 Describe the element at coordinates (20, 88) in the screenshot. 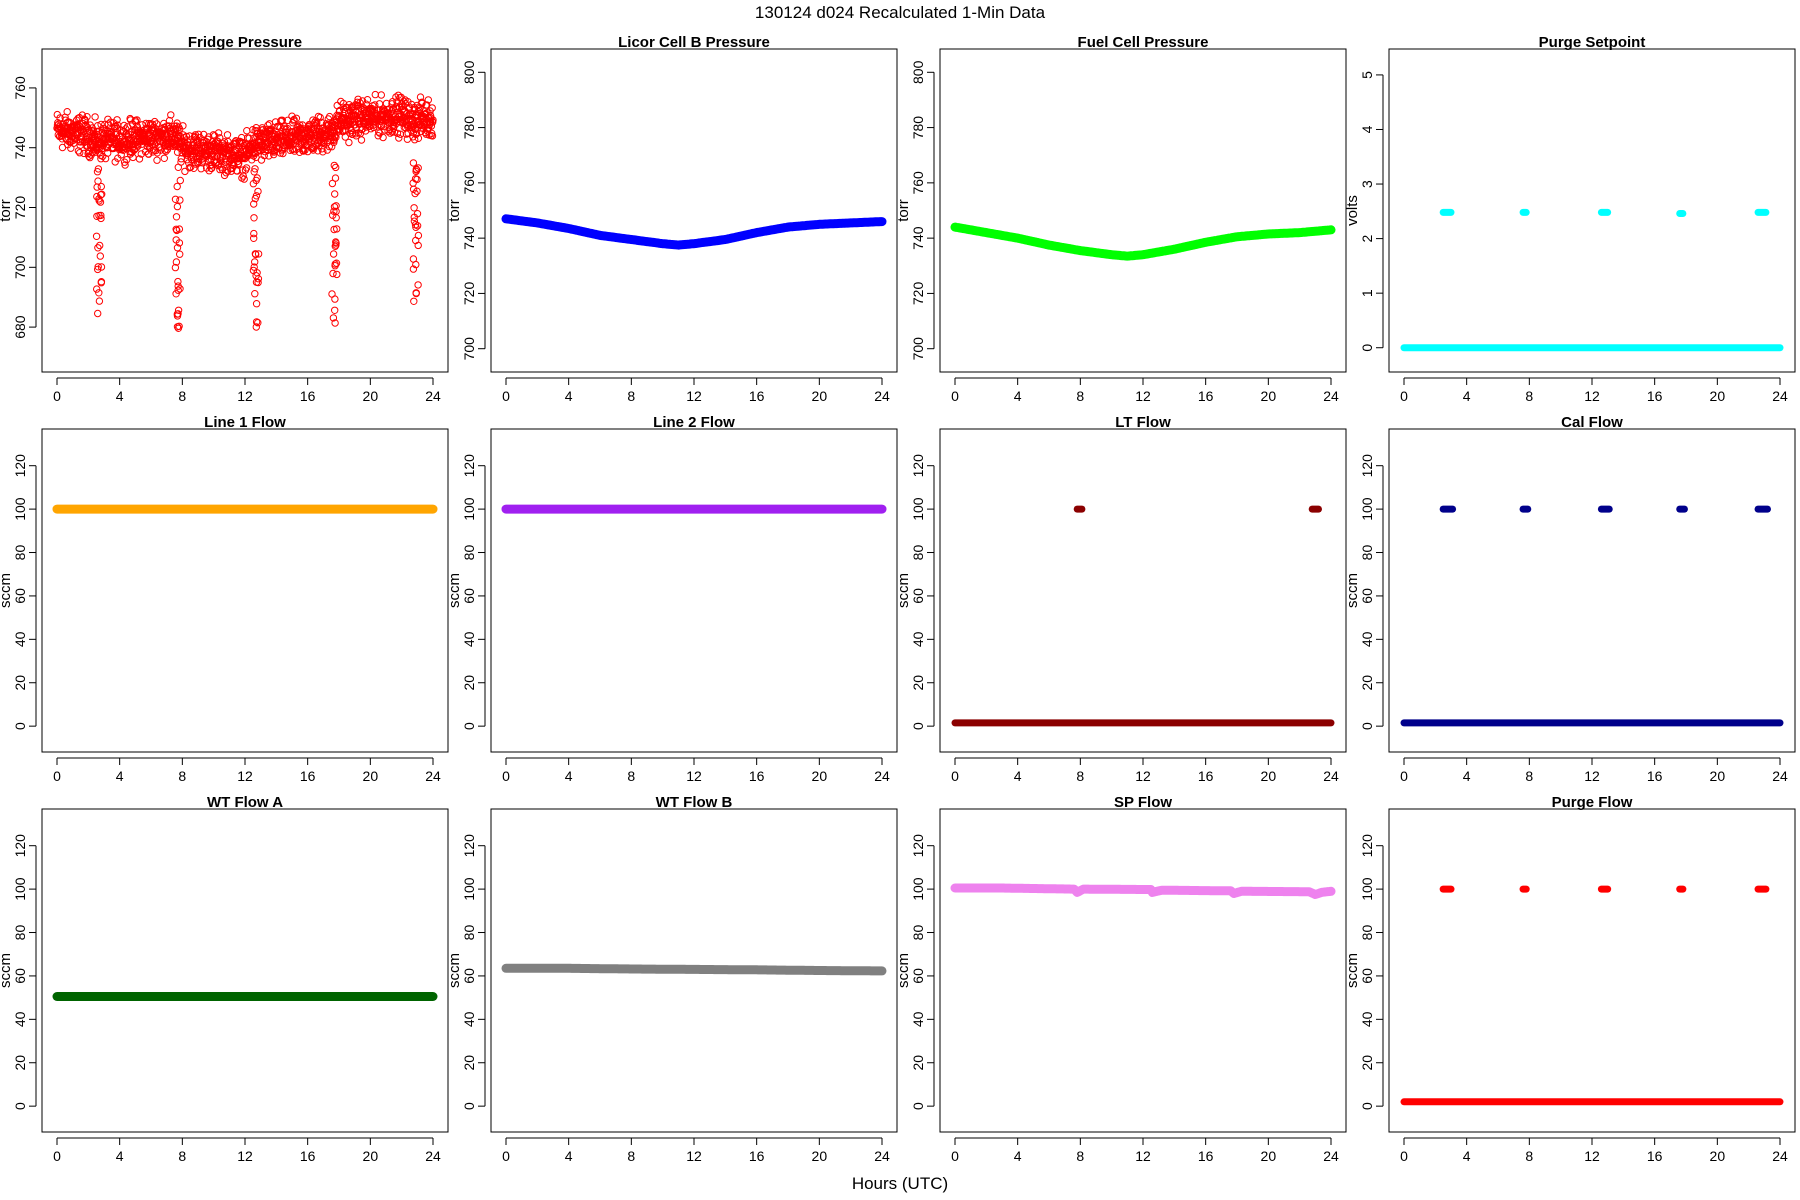

I see `y-tick-label: 760` at that location.